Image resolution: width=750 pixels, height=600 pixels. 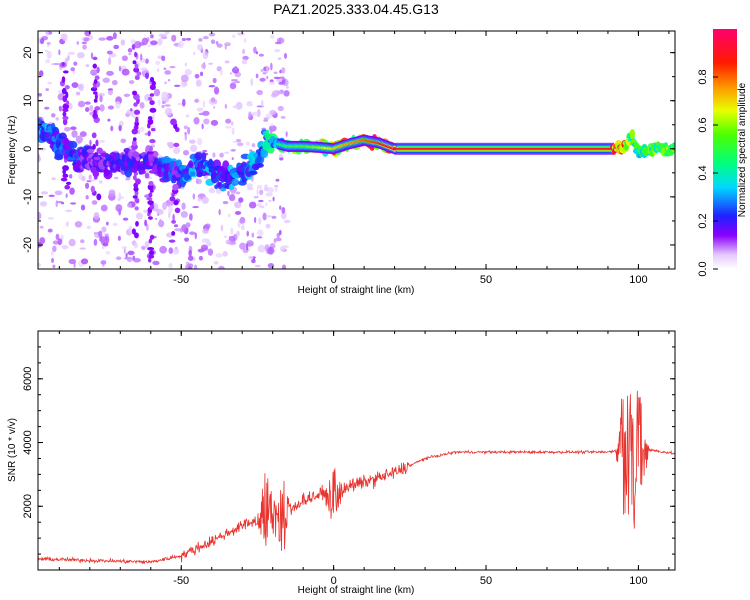 What do you see at coordinates (356, 9) in the screenshot?
I see `figure-title: PAZ1.2025.333.04.45.G13` at bounding box center [356, 9].